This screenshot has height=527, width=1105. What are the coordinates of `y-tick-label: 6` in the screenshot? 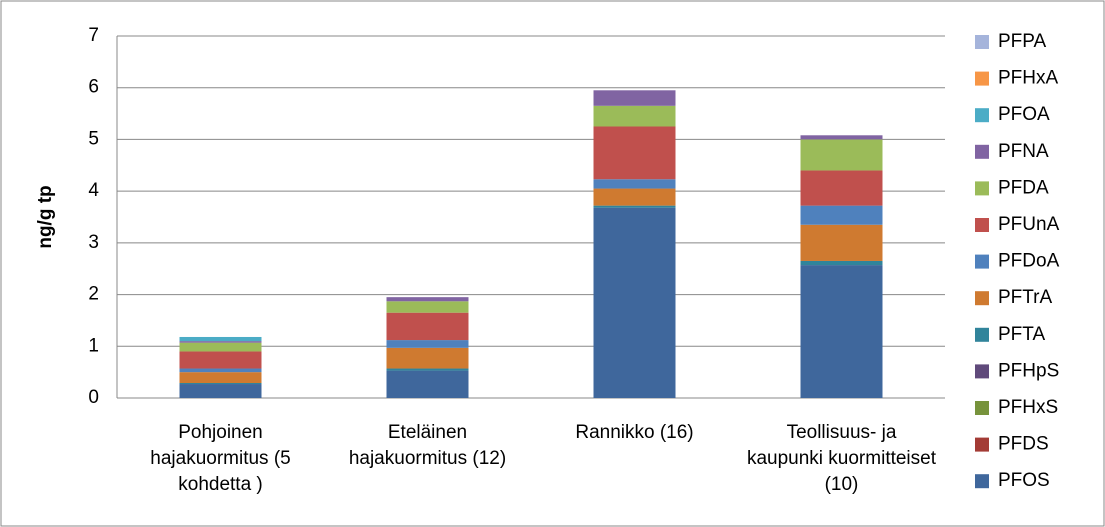 It's located at (93, 87).